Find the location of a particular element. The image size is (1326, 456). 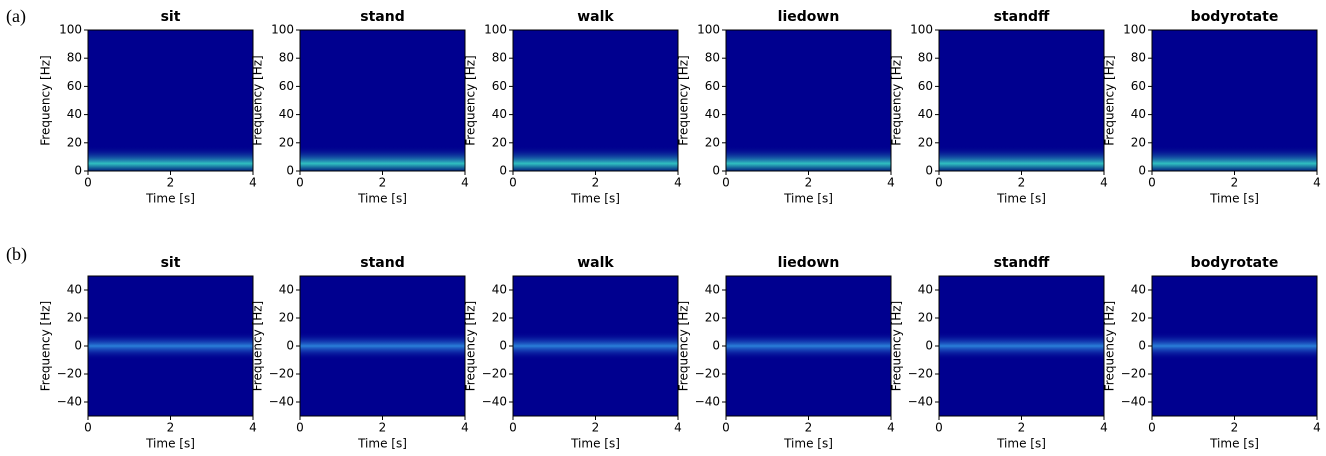

subplot-title: walk is located at coordinates (595, 17).